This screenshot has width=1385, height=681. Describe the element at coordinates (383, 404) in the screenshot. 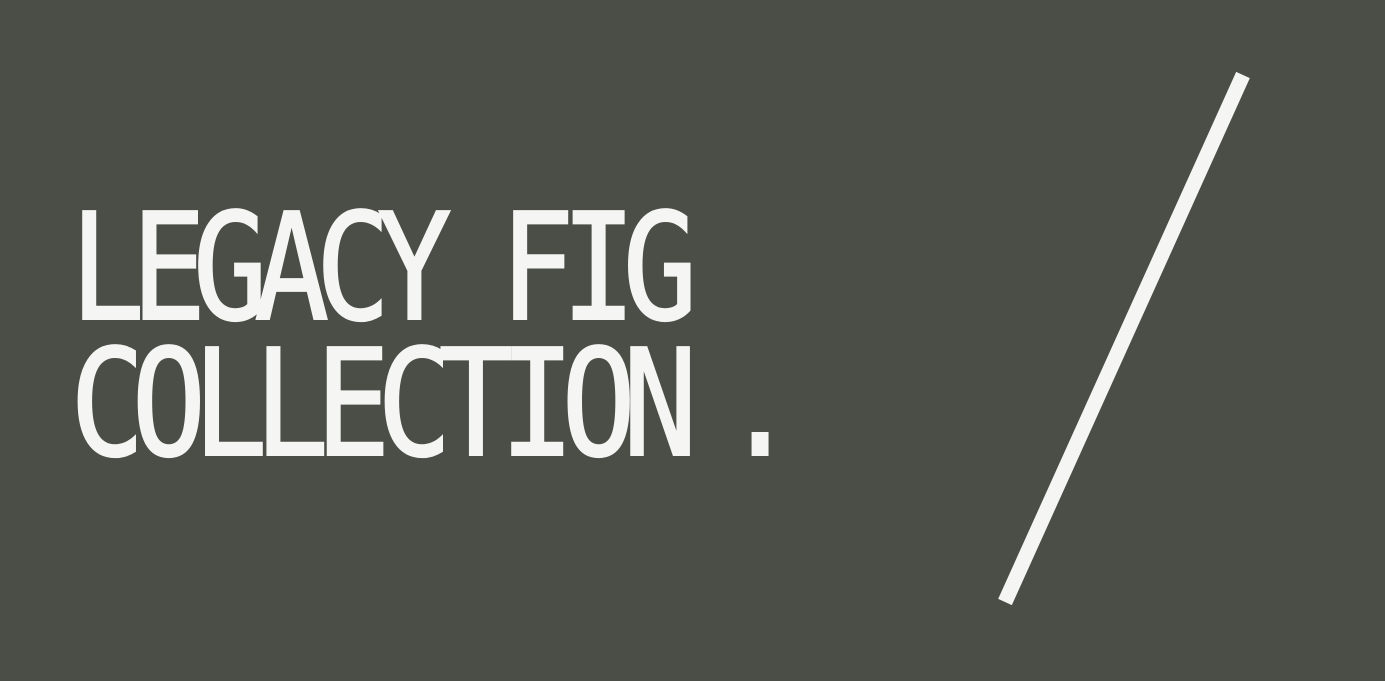

I see `headline-line-2-text: COLLECTION` at that location.